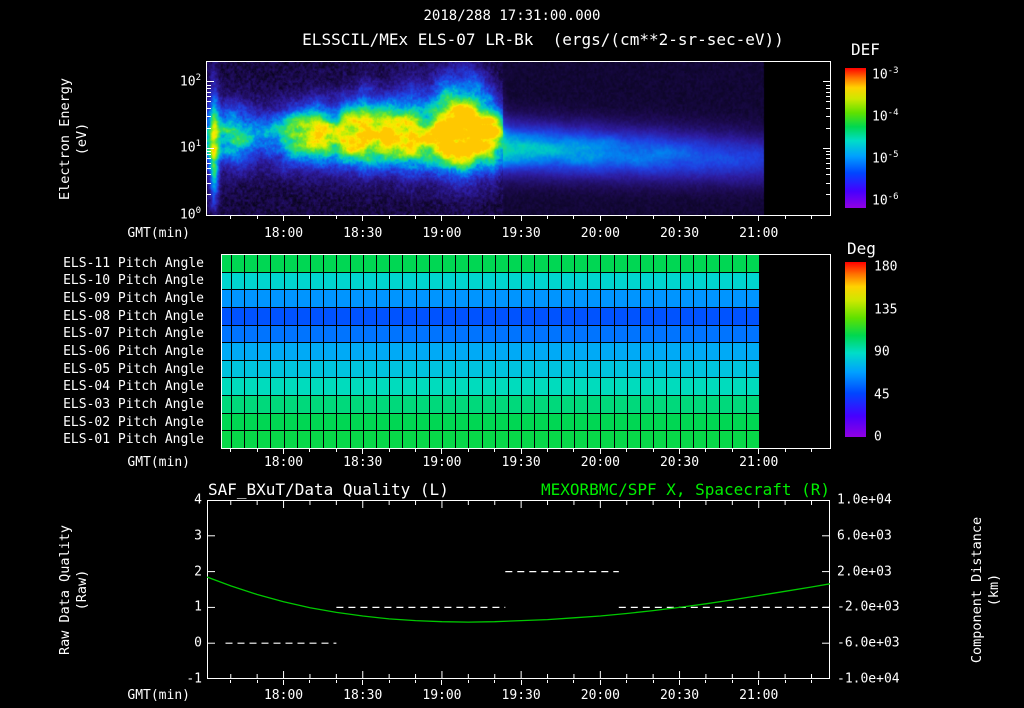 The width and height of the screenshot is (1024, 708). Describe the element at coordinates (363, 233) in the screenshot. I see `time-tick-label: 18:30` at that location.